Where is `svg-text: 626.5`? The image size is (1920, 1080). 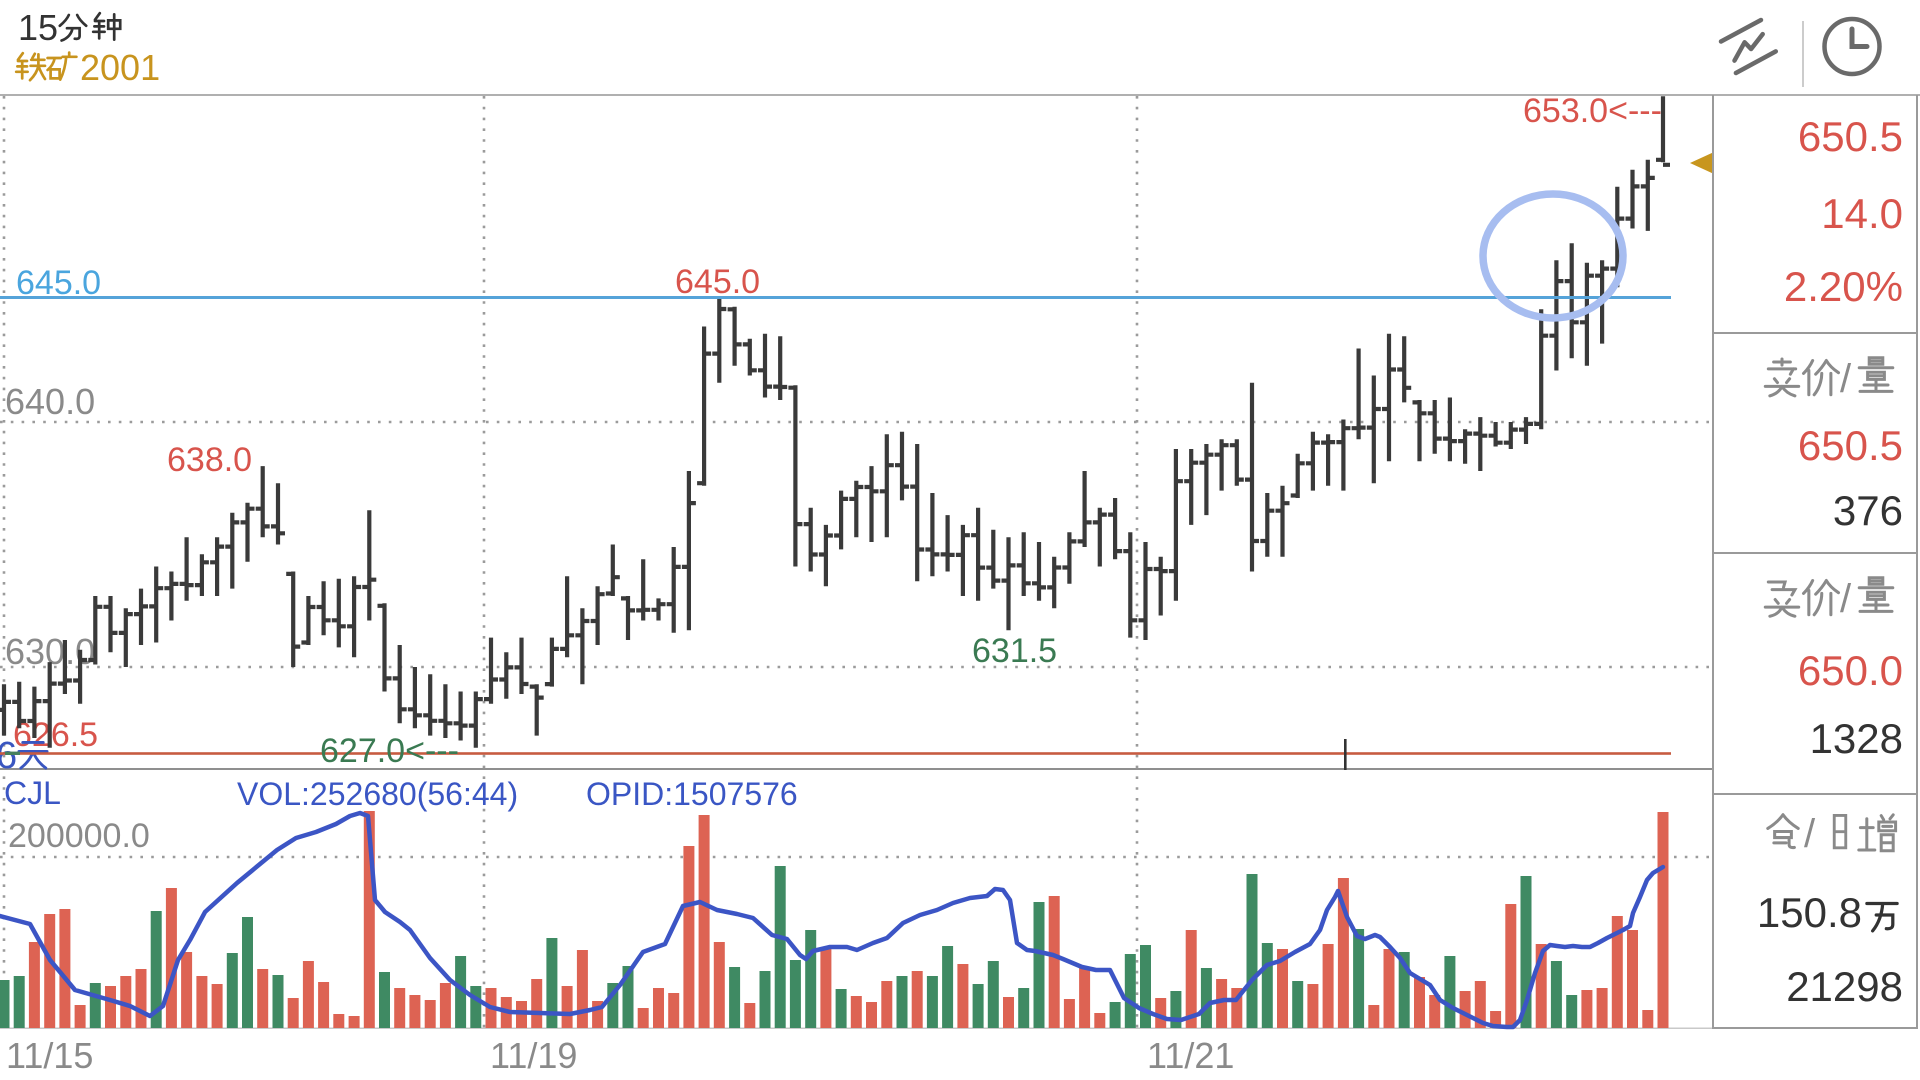 svg-text: 626.5 is located at coordinates (55, 735).